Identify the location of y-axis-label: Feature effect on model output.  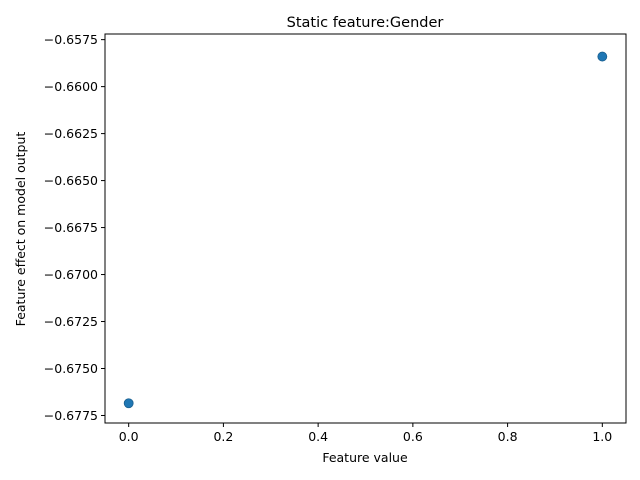
(20, 229).